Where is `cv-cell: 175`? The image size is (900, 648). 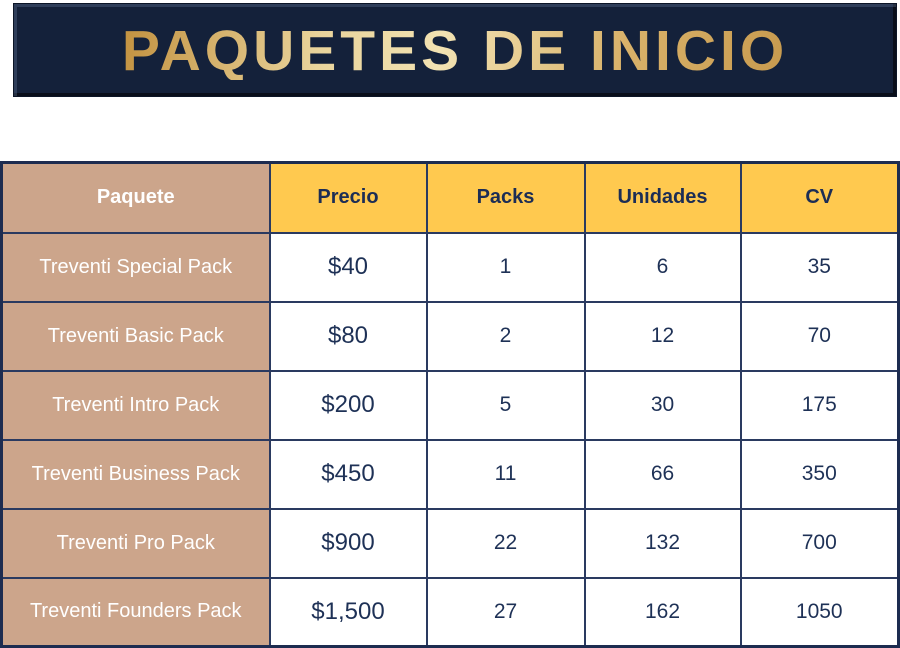
cv-cell: 175 is located at coordinates (819, 405).